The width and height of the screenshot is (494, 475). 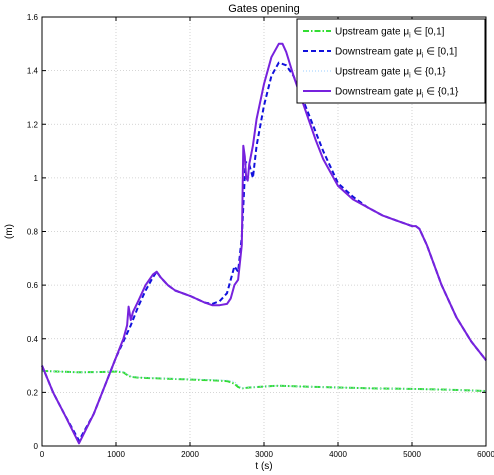 What do you see at coordinates (33, 285) in the screenshot?
I see `y-tick-label: 0.6` at bounding box center [33, 285].